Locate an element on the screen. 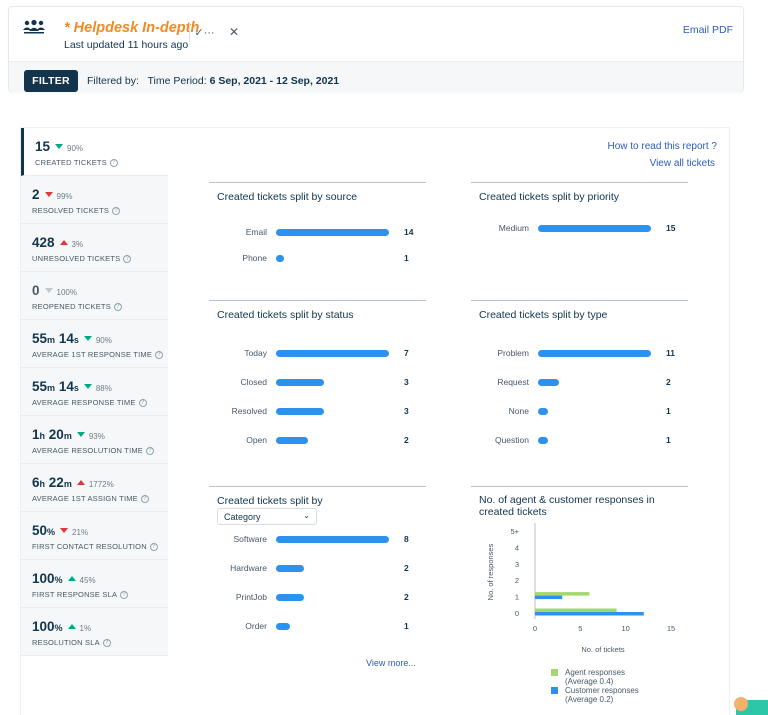 This screenshot has width=768, height=715. metric-reopened-tickets: 0 100% REOPENED TICKETS? is located at coordinates (94, 296).